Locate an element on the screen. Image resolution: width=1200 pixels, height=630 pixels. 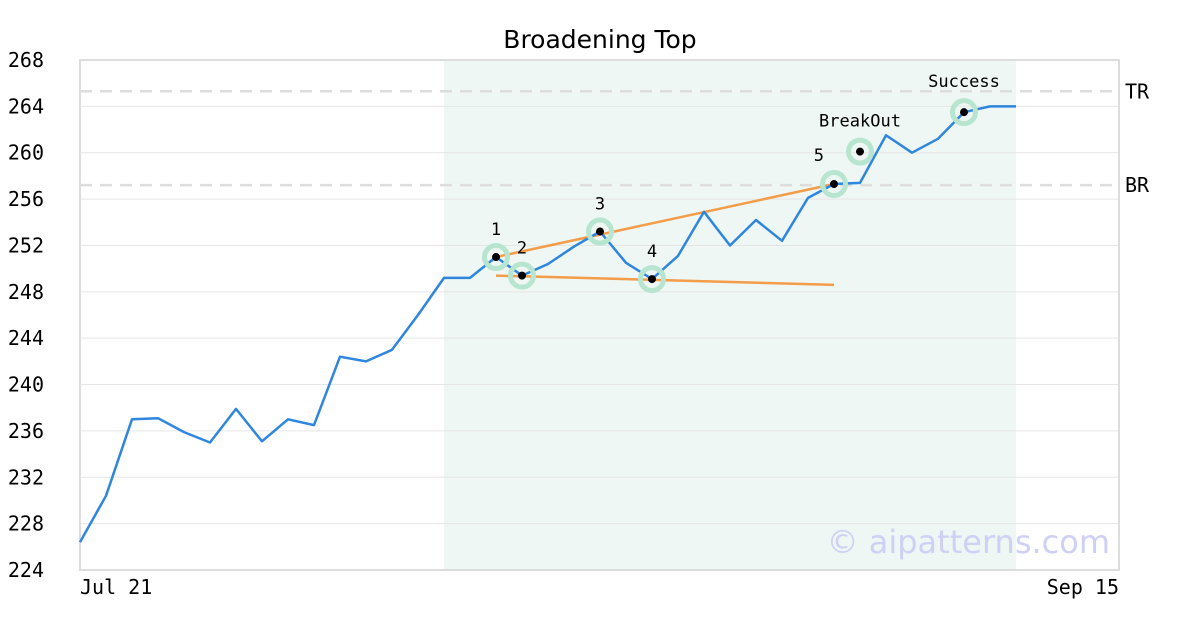
trend-line is located at coordinates (665, 220).